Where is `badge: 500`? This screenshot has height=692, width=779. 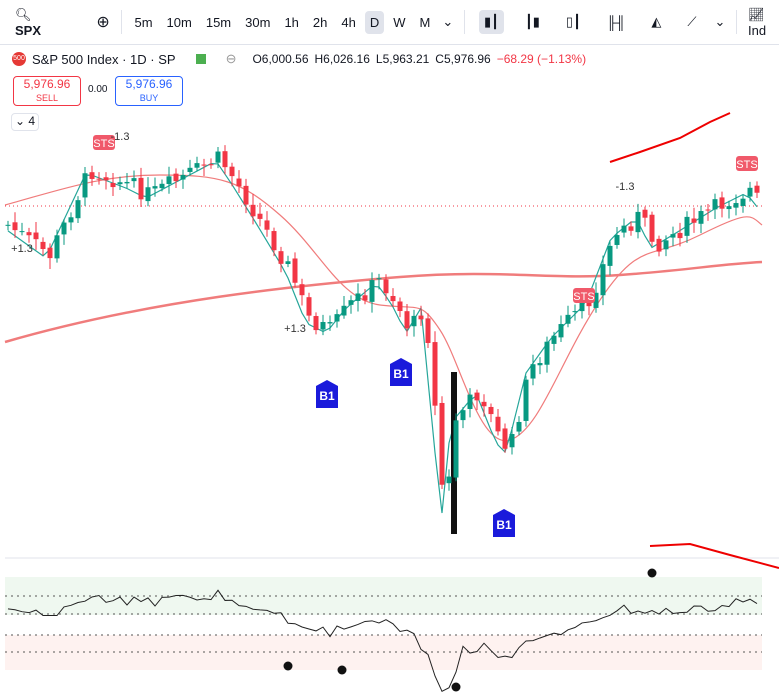
badge: 500 is located at coordinates (19, 59).